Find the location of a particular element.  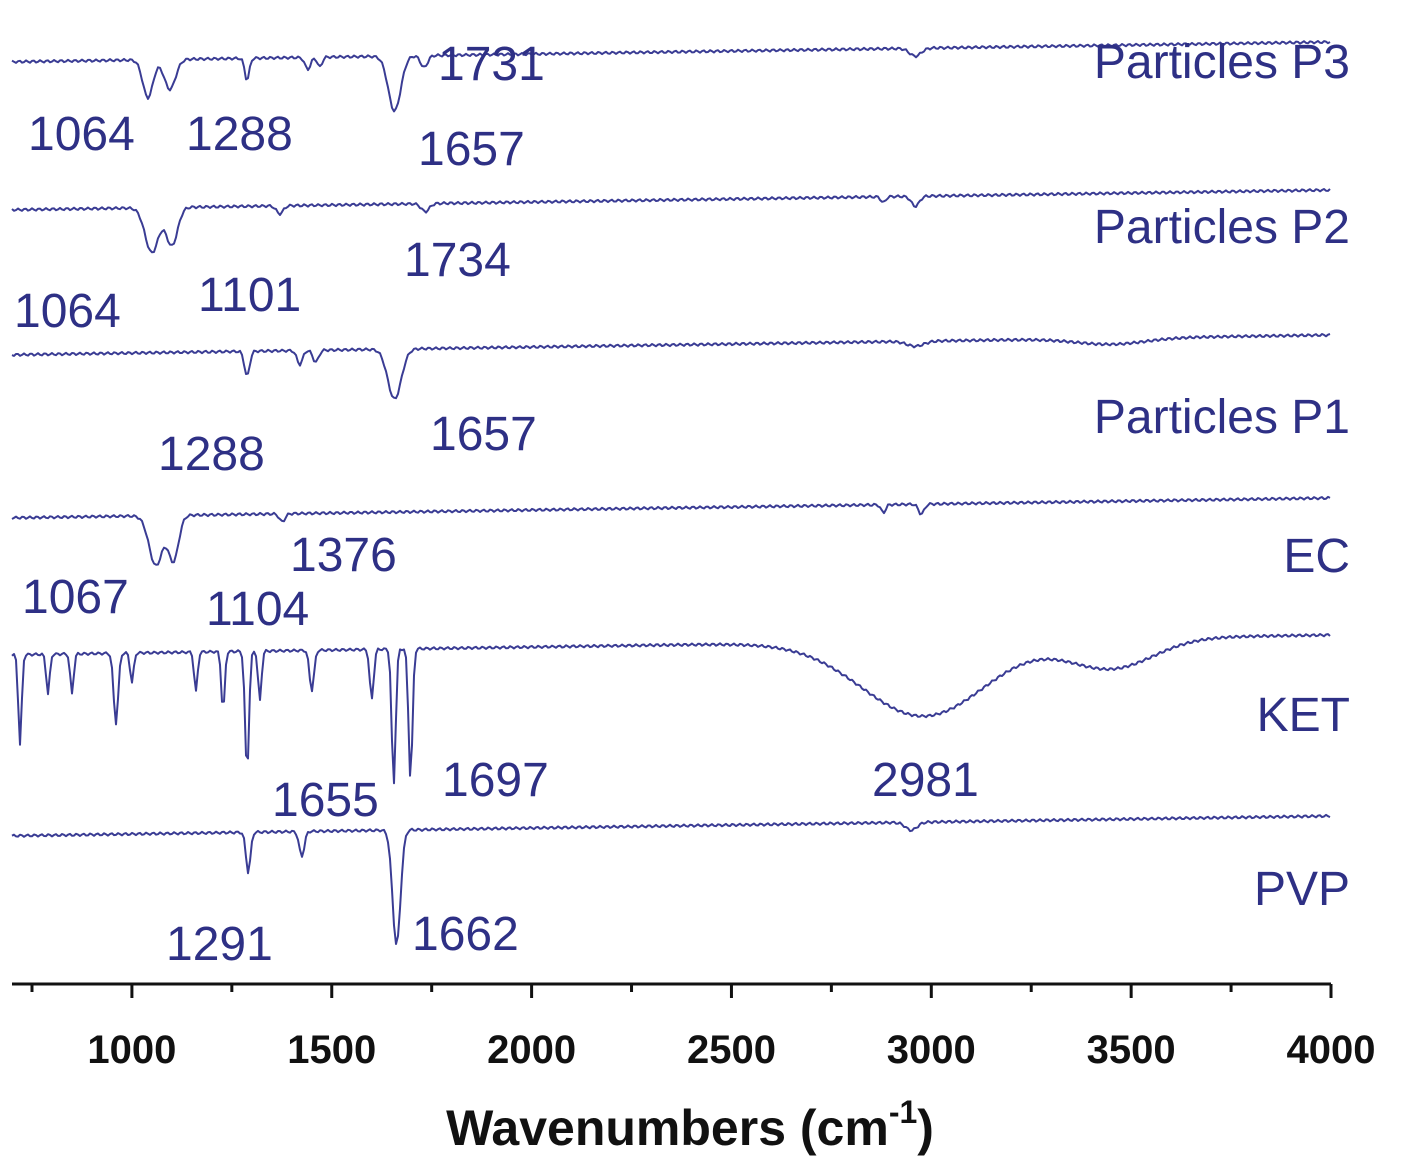

peak-label: 1731 is located at coordinates (491, 64).